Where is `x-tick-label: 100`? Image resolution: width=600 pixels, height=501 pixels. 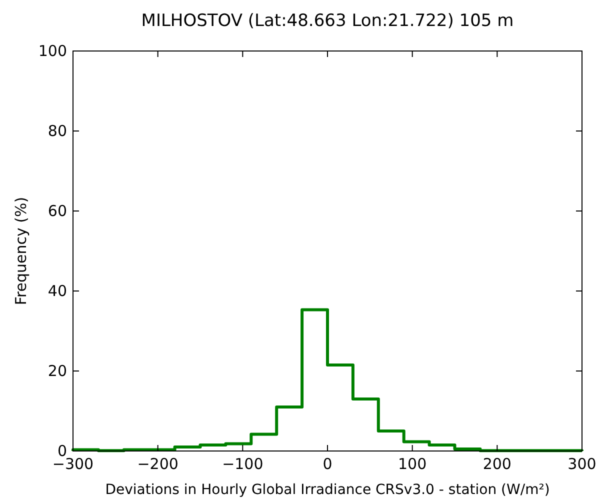
x-tick-label: 100 is located at coordinates (412, 464).